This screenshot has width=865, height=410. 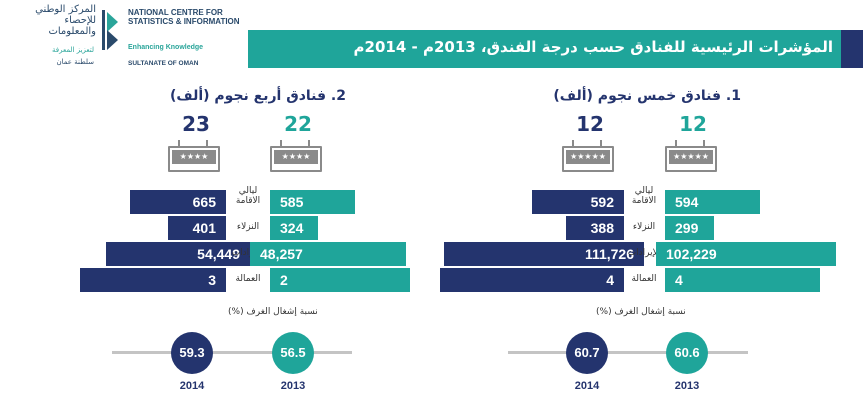 What do you see at coordinates (258, 96) in the screenshot?
I see `four-star-heading: 2. فنادق أربع نجوم (ألف)` at bounding box center [258, 96].